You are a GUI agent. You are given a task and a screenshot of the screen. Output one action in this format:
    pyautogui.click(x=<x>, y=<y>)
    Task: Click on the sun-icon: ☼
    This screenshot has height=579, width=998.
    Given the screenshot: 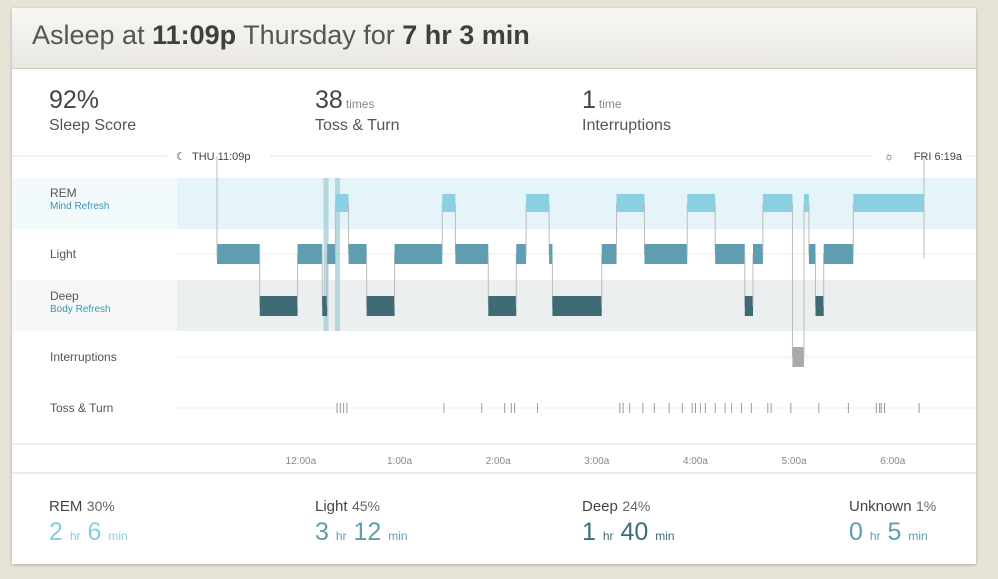 What is the action you would take?
    pyautogui.click(x=889, y=157)
    